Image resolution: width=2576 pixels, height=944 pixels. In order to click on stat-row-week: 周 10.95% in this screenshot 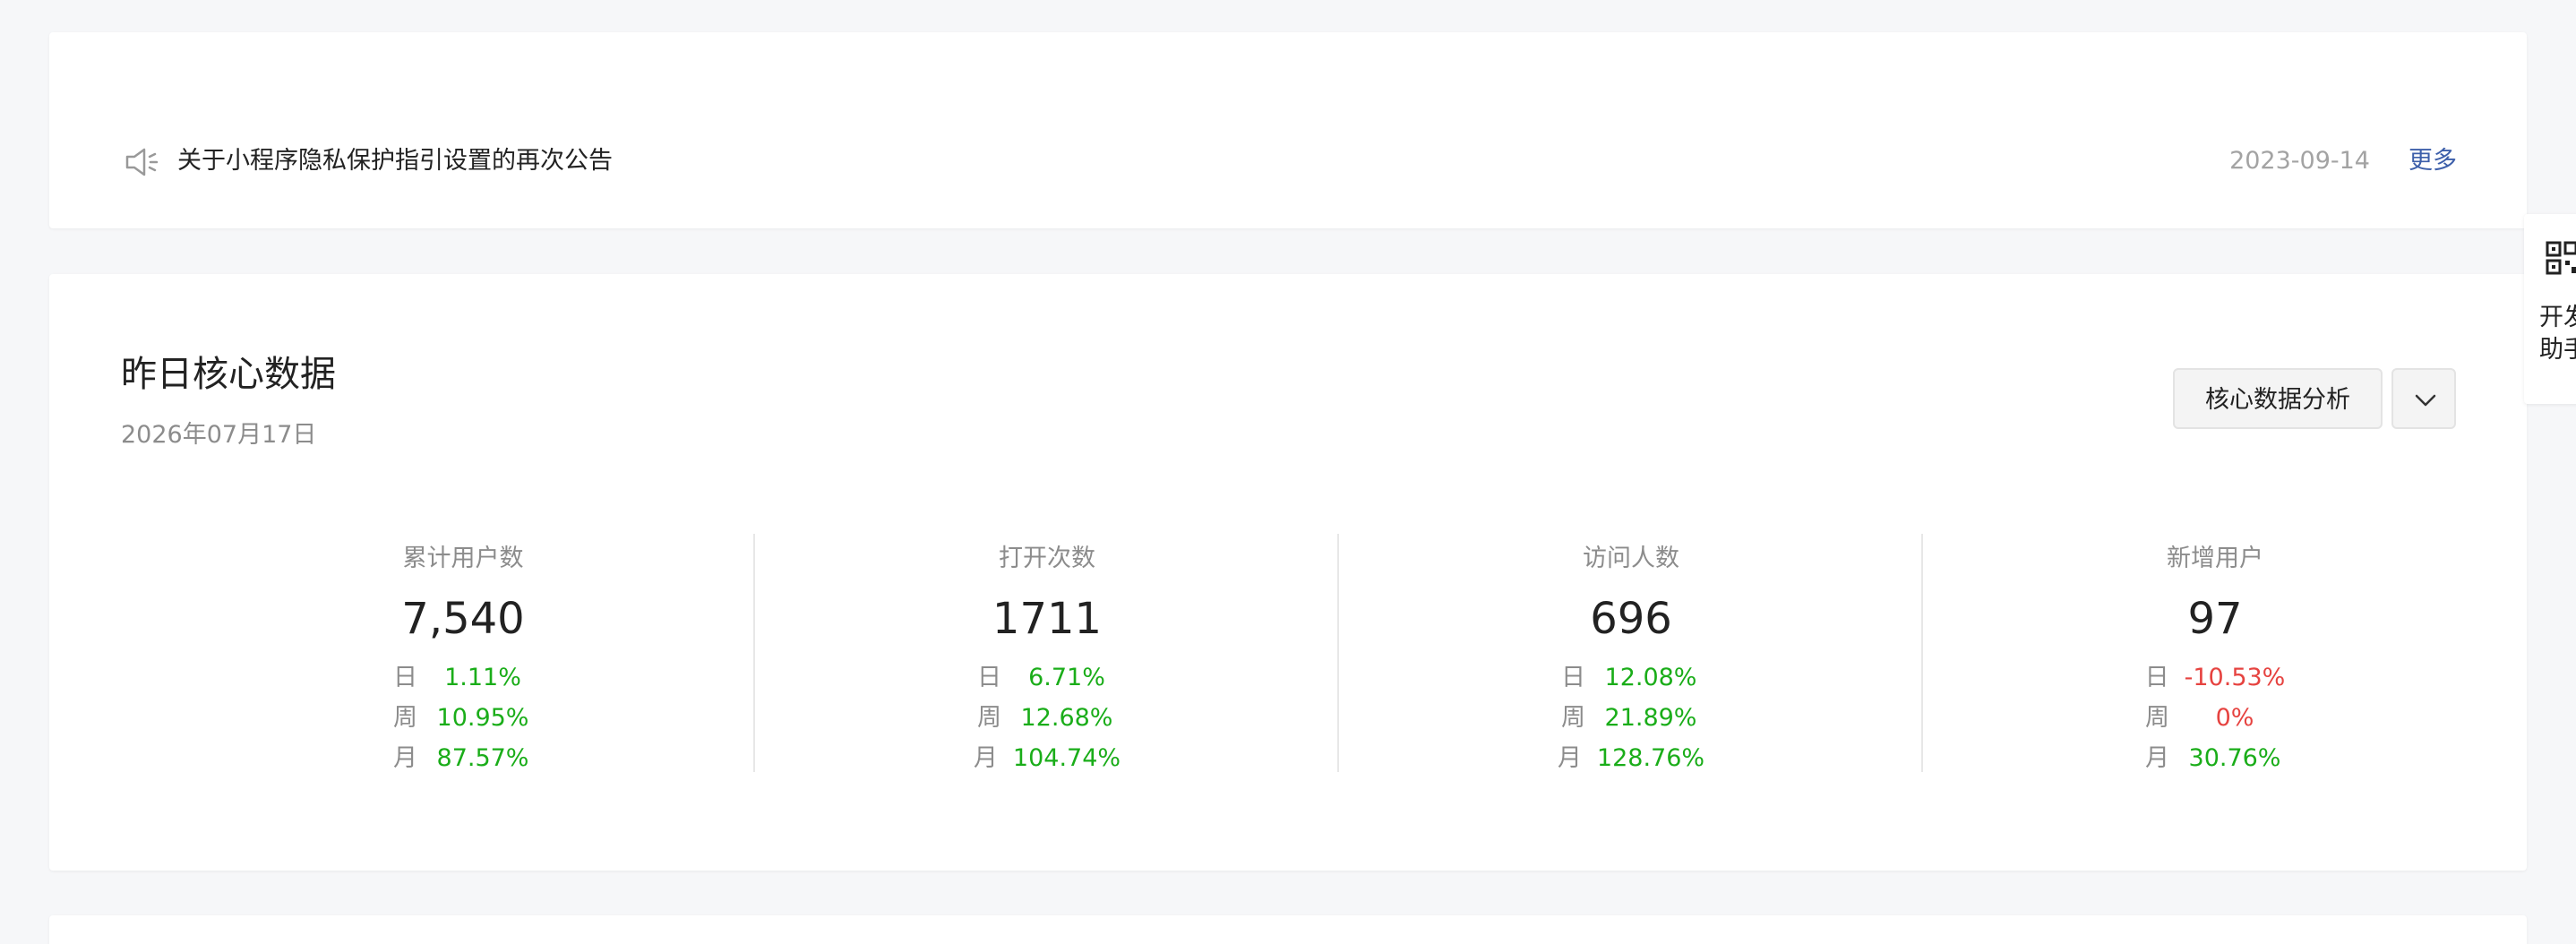, I will do `click(463, 718)`.